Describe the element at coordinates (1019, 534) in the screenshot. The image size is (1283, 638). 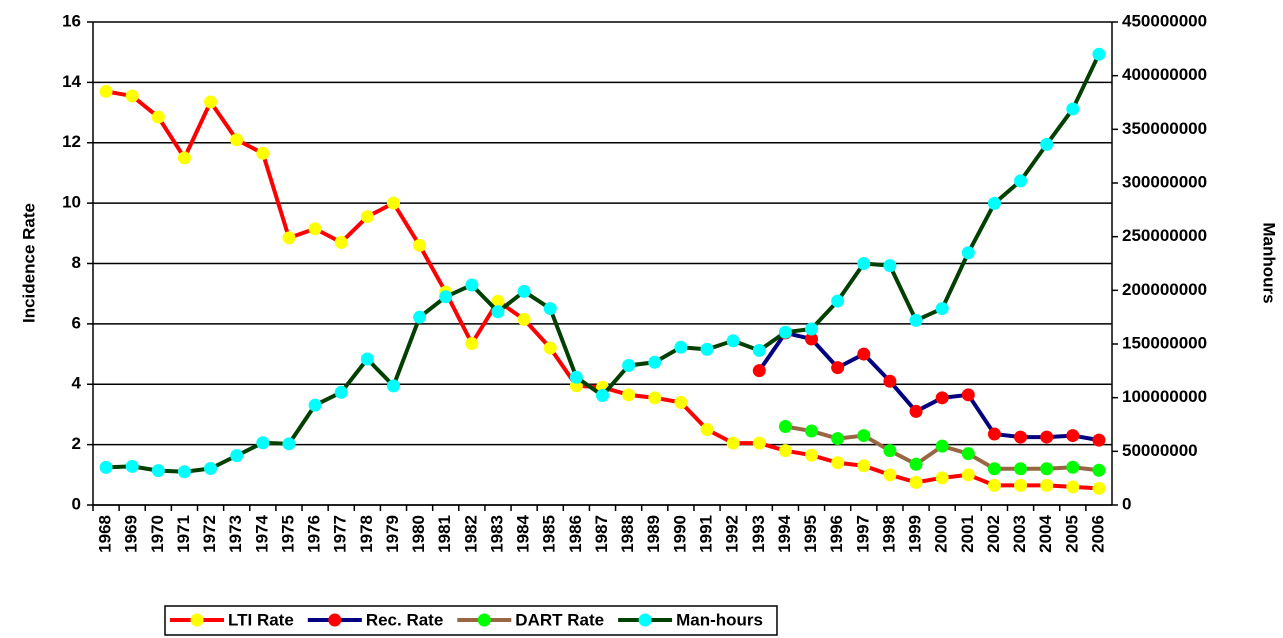
I see `x-tick-label: 2003` at that location.